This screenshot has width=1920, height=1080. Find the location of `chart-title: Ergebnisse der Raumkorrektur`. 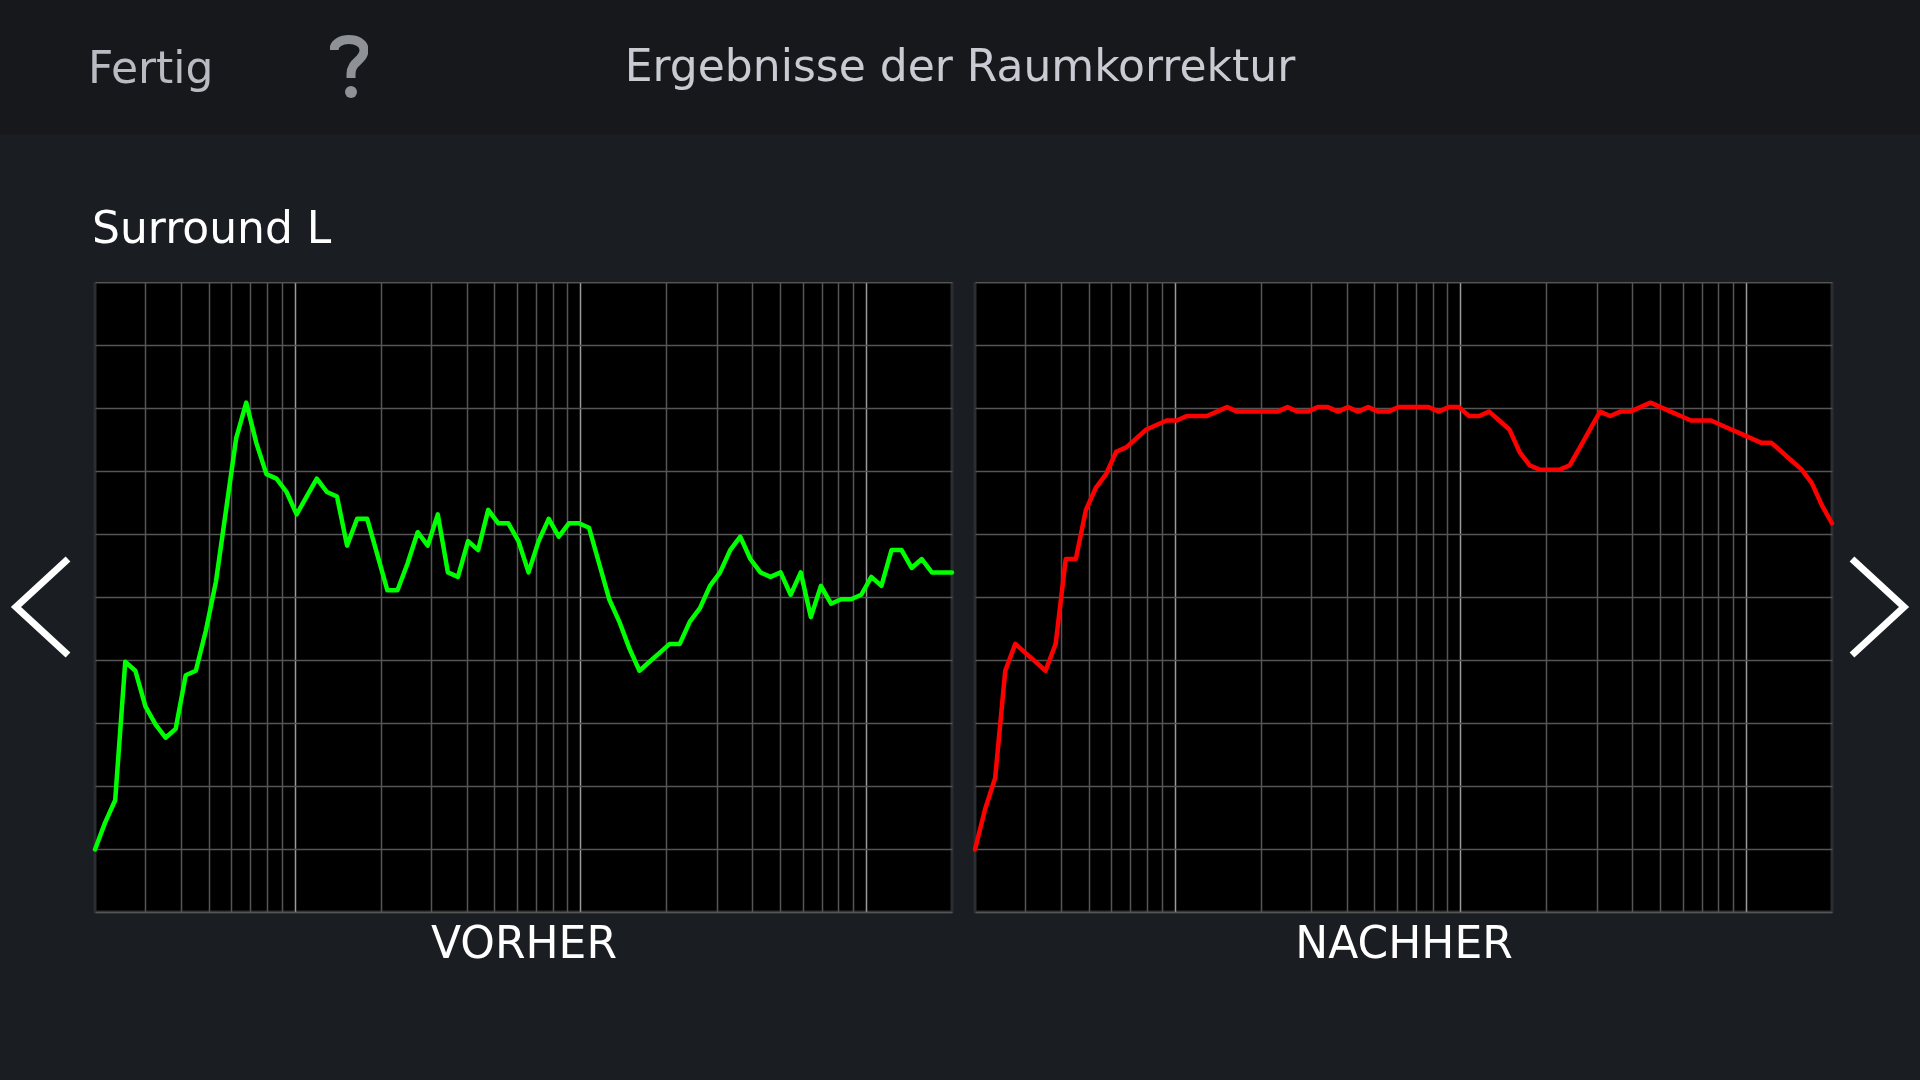

chart-title: Ergebnisse der Raumkorrektur is located at coordinates (960, 65).